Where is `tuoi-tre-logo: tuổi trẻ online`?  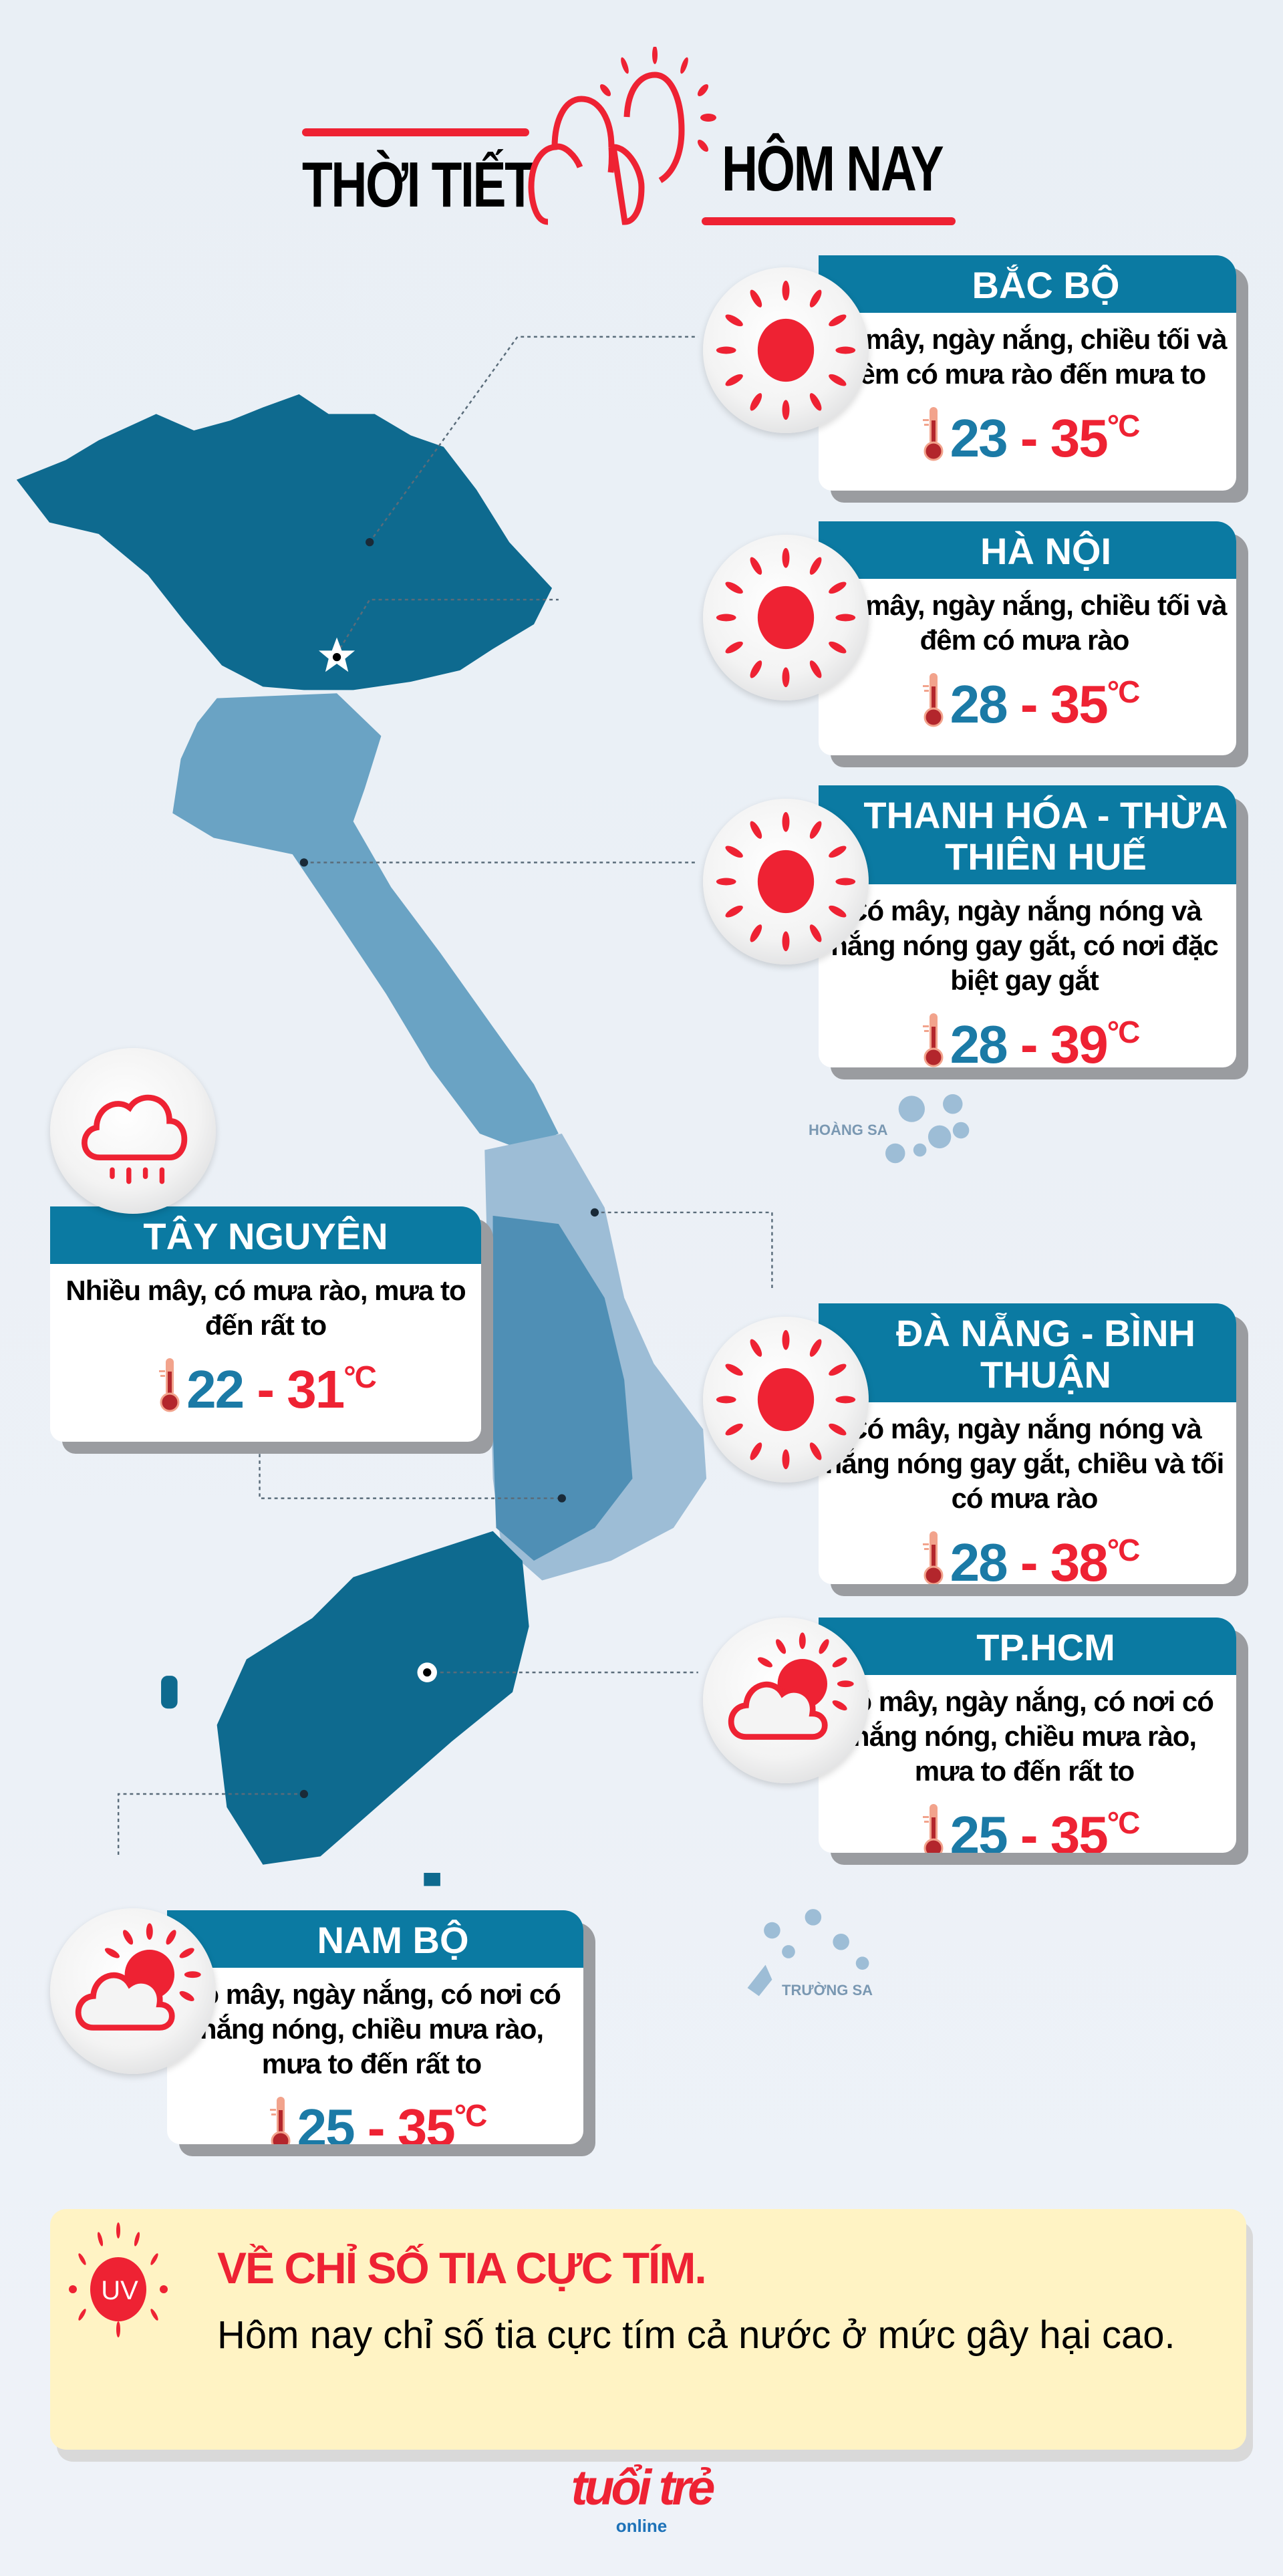
tuoi-tre-logo: tuổi trẻ online is located at coordinates (641, 2498).